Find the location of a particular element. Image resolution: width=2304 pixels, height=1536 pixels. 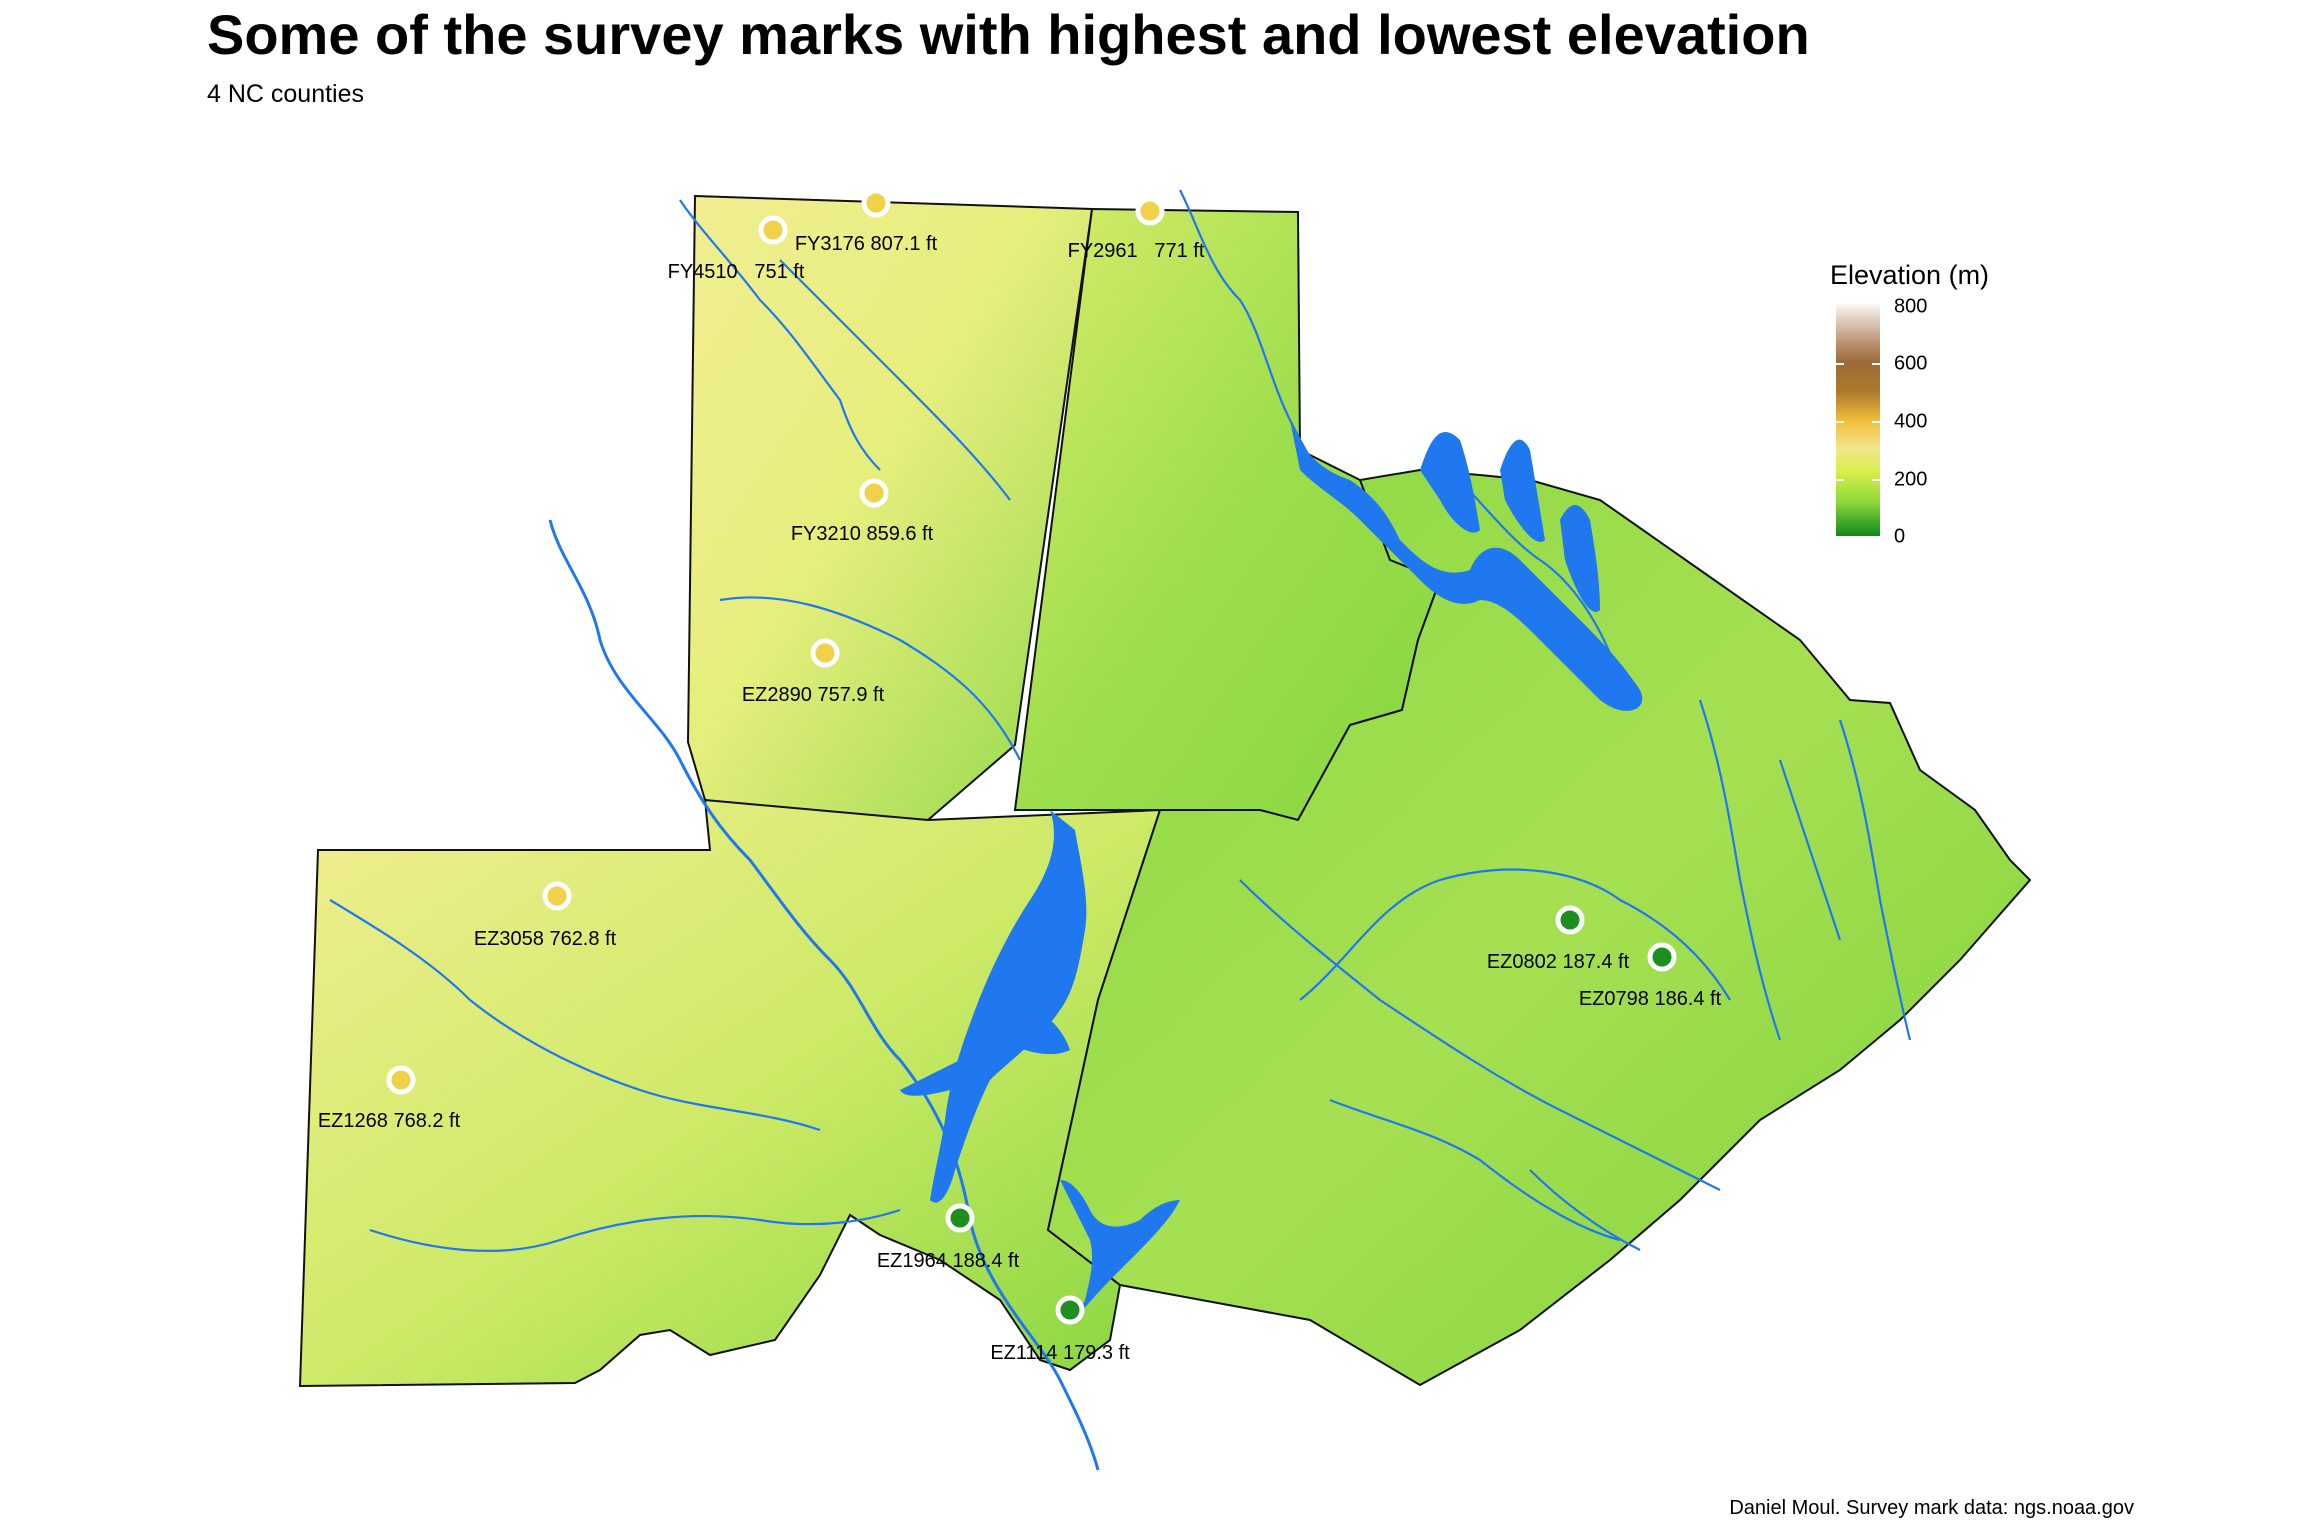

legend-tick-label: 200 is located at coordinates (1911, 479).